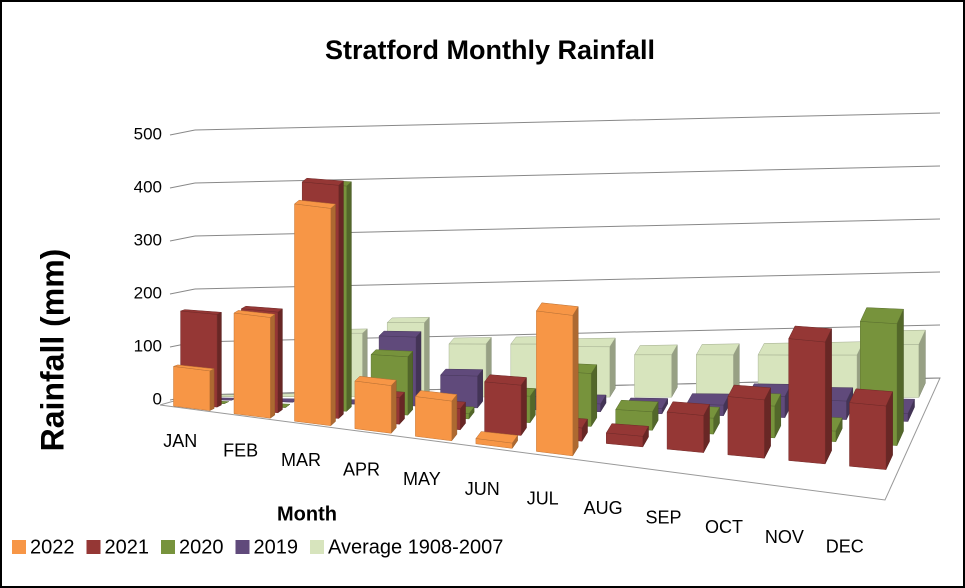  I want to click on legend-label: 2020, so click(201, 547).